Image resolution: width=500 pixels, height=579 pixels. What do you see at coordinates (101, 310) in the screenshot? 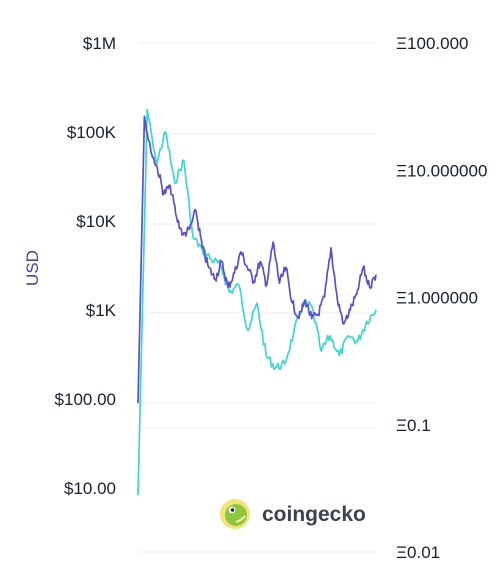
I see `left-tick-label: $1K` at bounding box center [101, 310].